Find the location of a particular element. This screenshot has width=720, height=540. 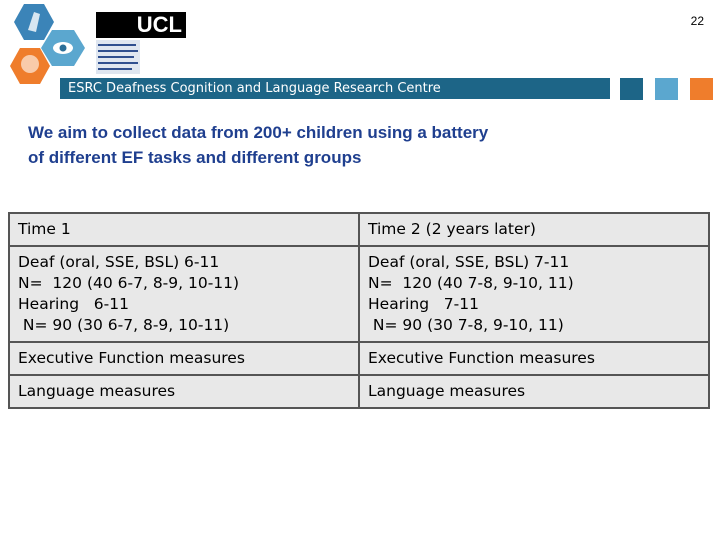

esrc-logo is located at coordinates (118, 57).